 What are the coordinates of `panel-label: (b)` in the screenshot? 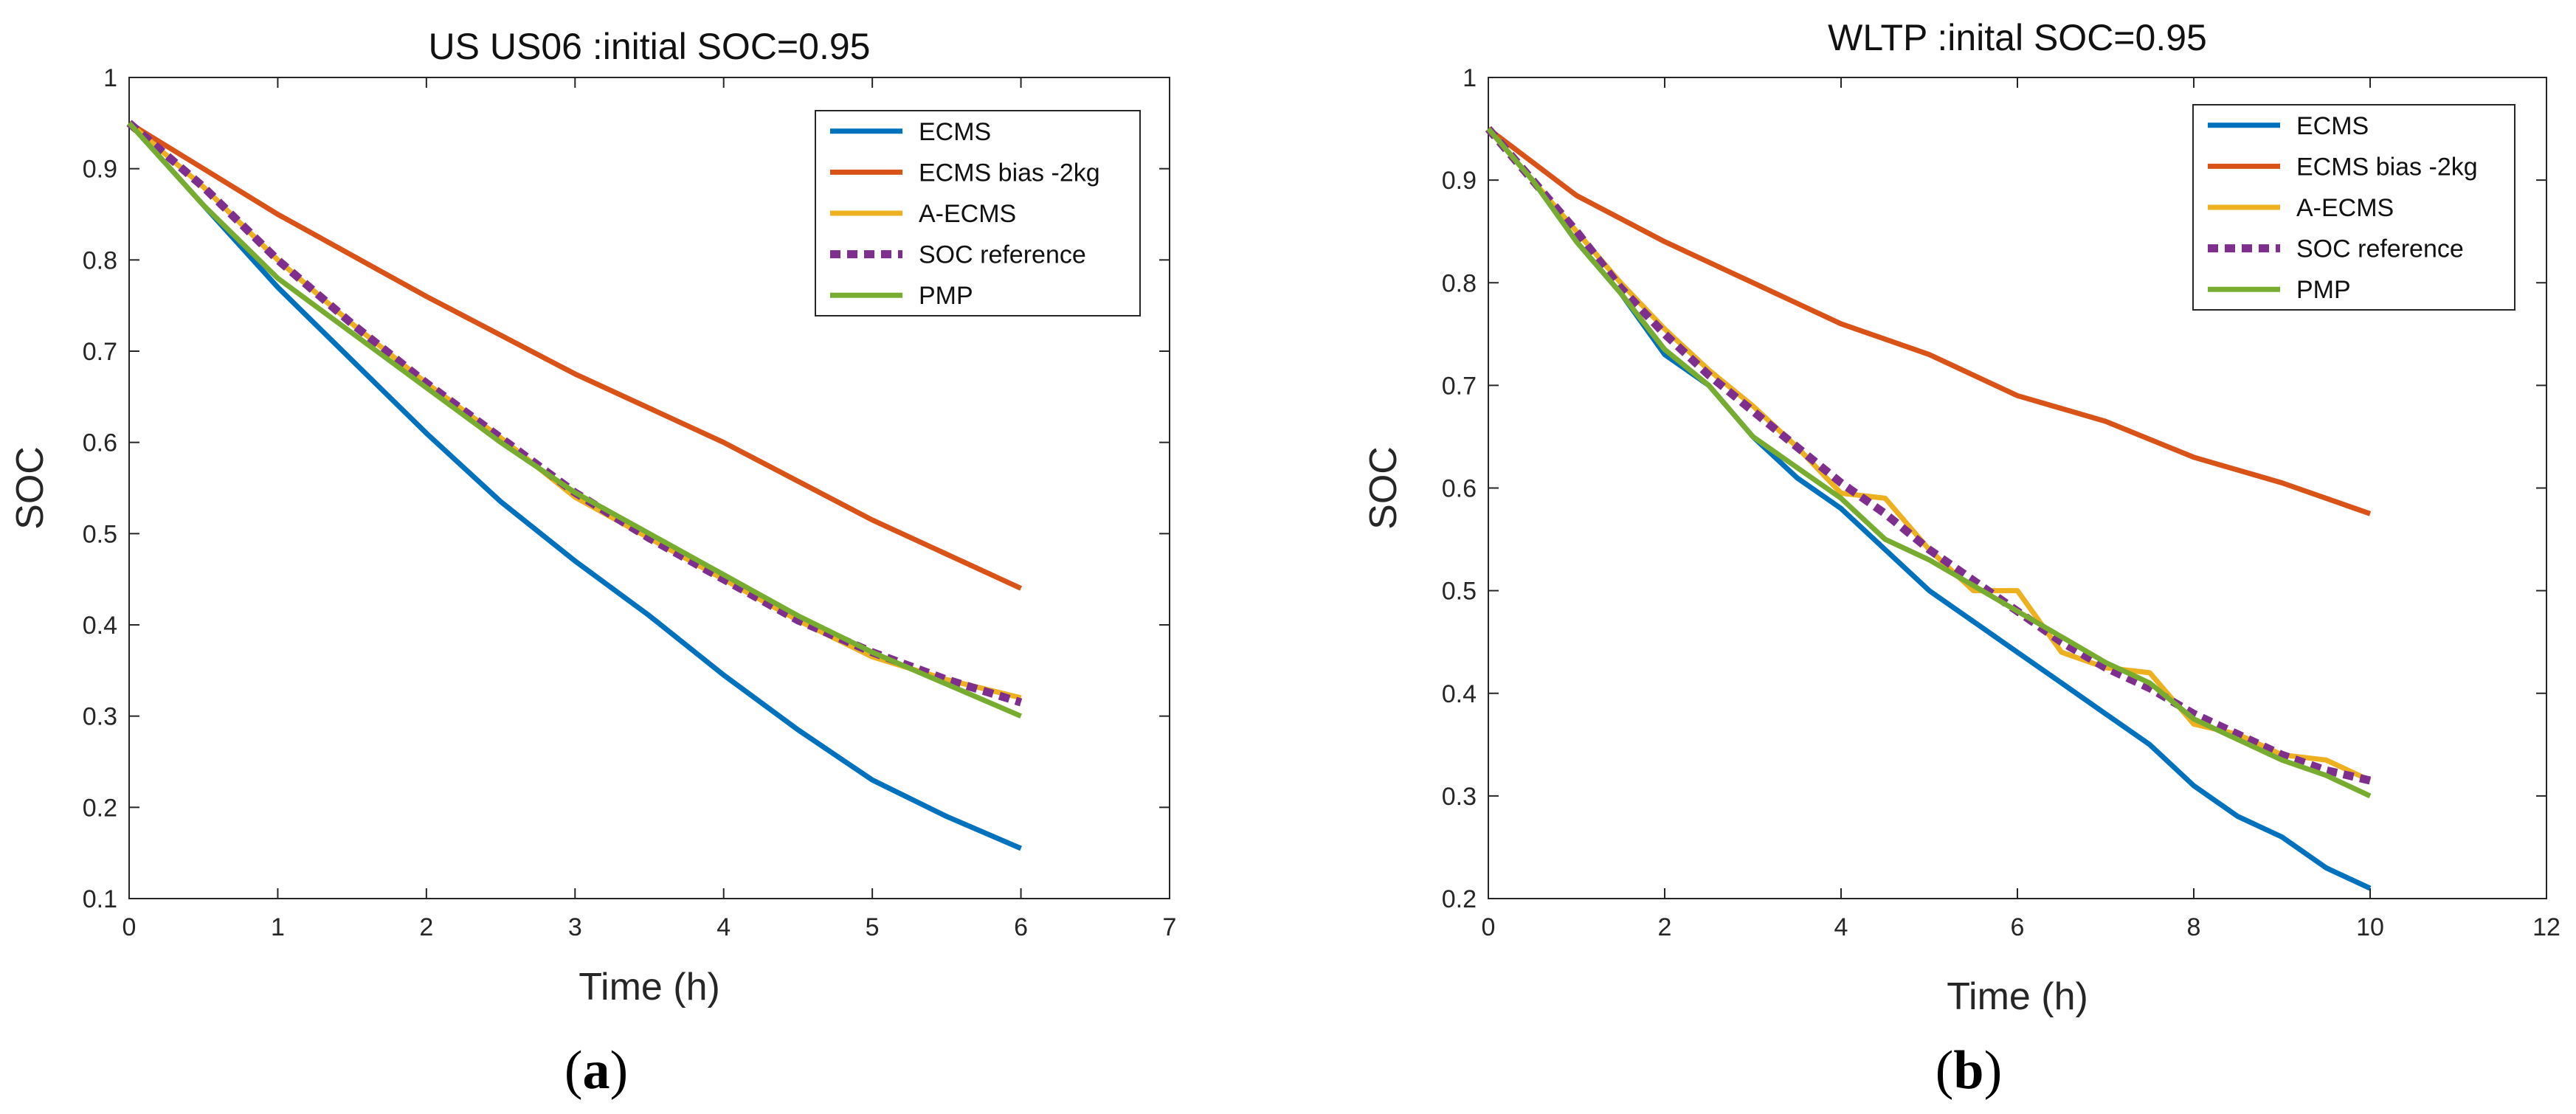 It's located at (1969, 1070).